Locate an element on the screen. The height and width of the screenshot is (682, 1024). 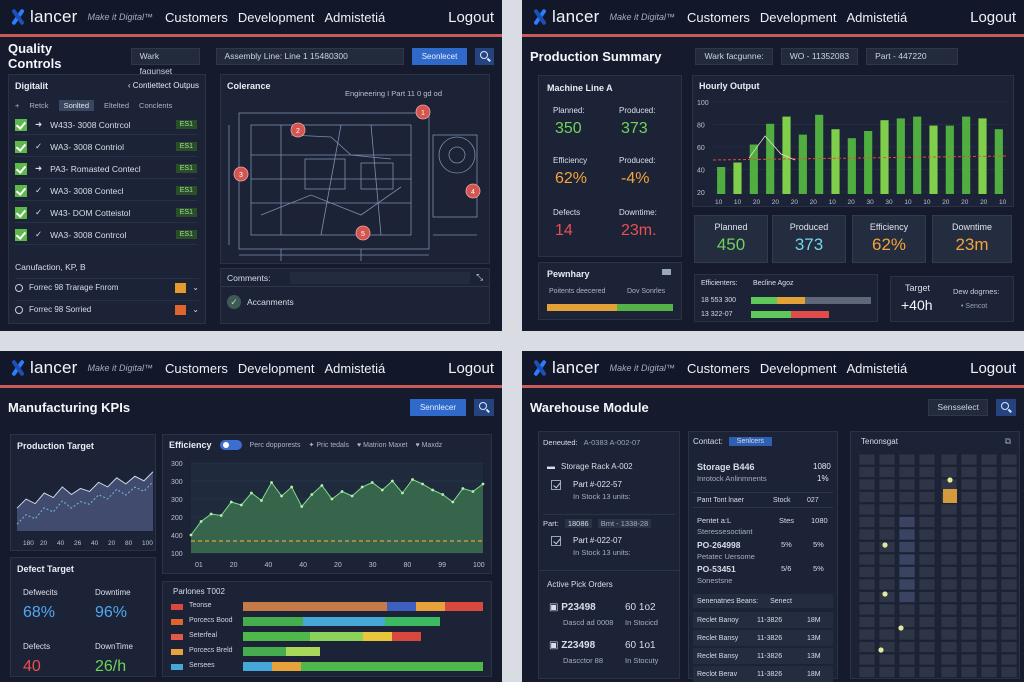
production-target-chart: 180 20 40 26 40 20 80 100 is located at coordinates (84, 493).